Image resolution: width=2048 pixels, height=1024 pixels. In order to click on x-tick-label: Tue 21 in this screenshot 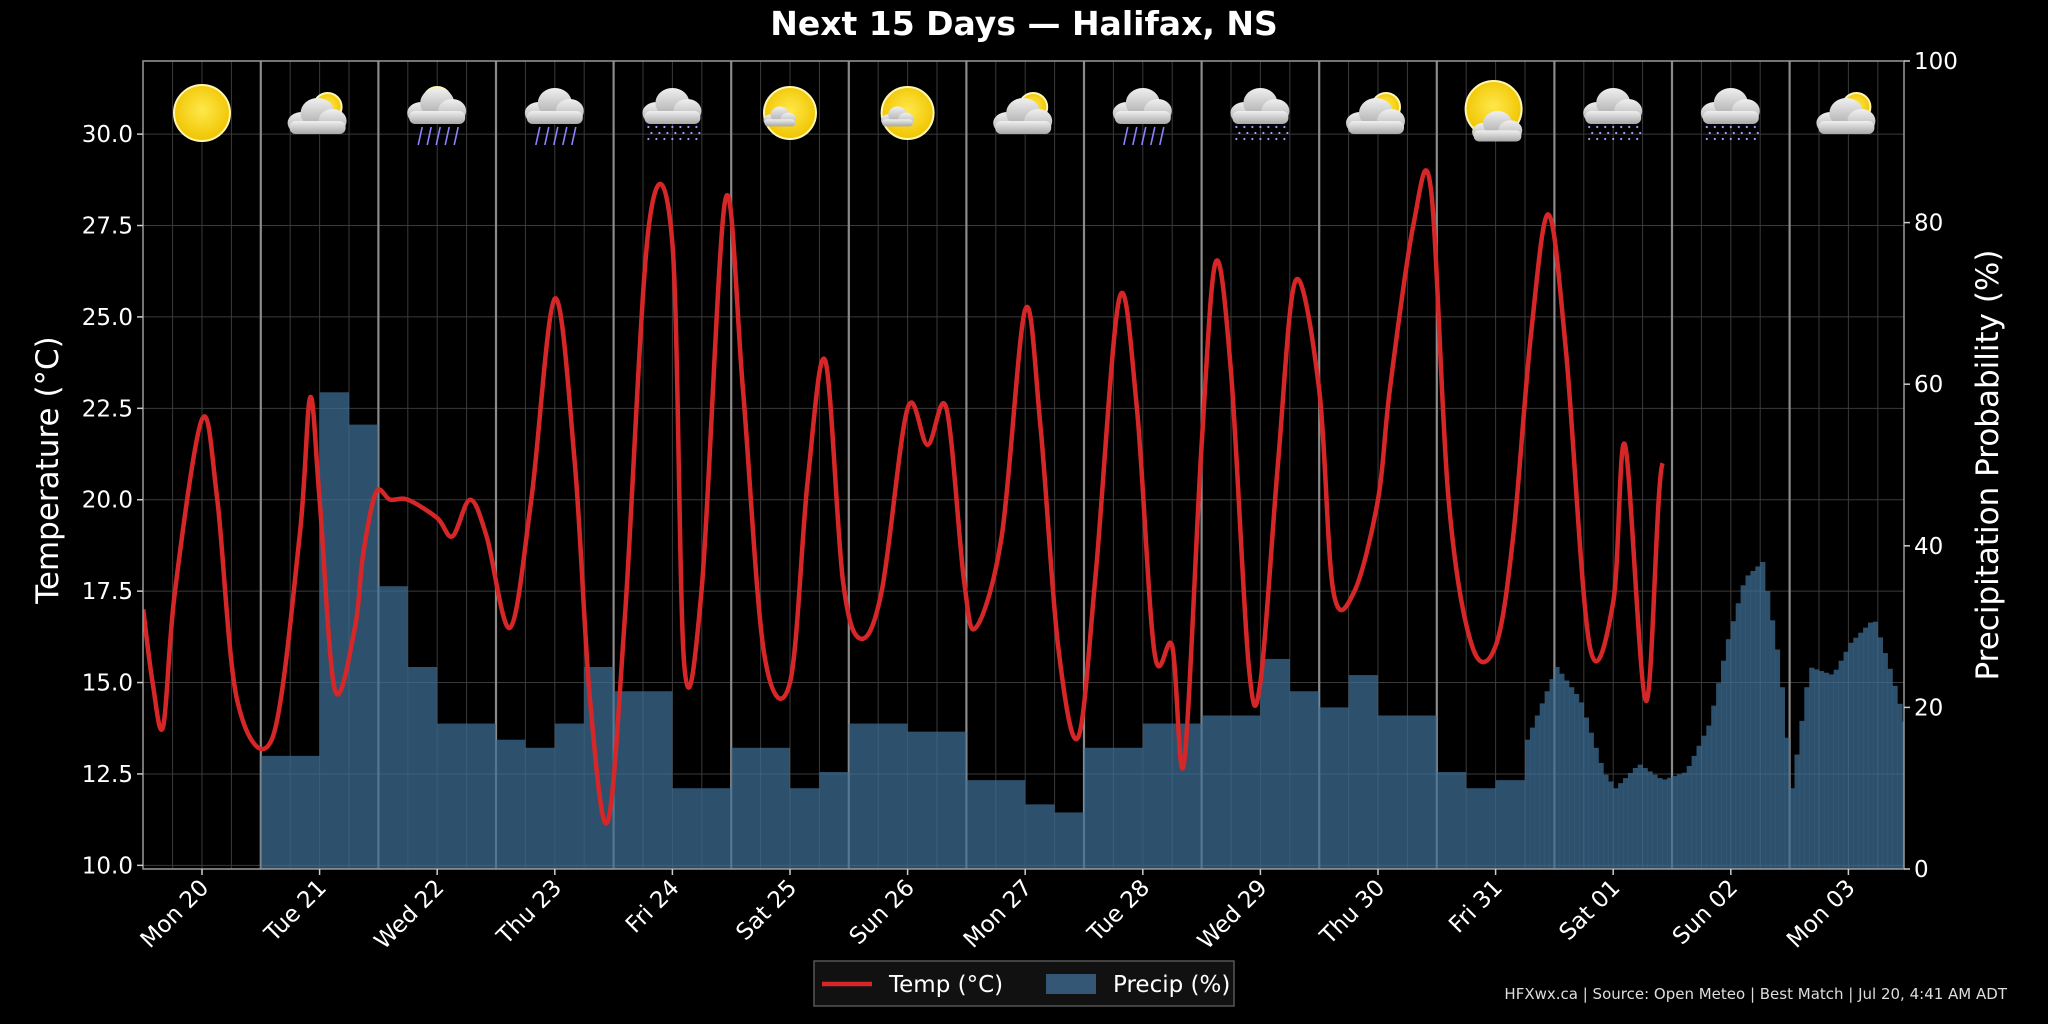, I will do `click(295, 911)`.